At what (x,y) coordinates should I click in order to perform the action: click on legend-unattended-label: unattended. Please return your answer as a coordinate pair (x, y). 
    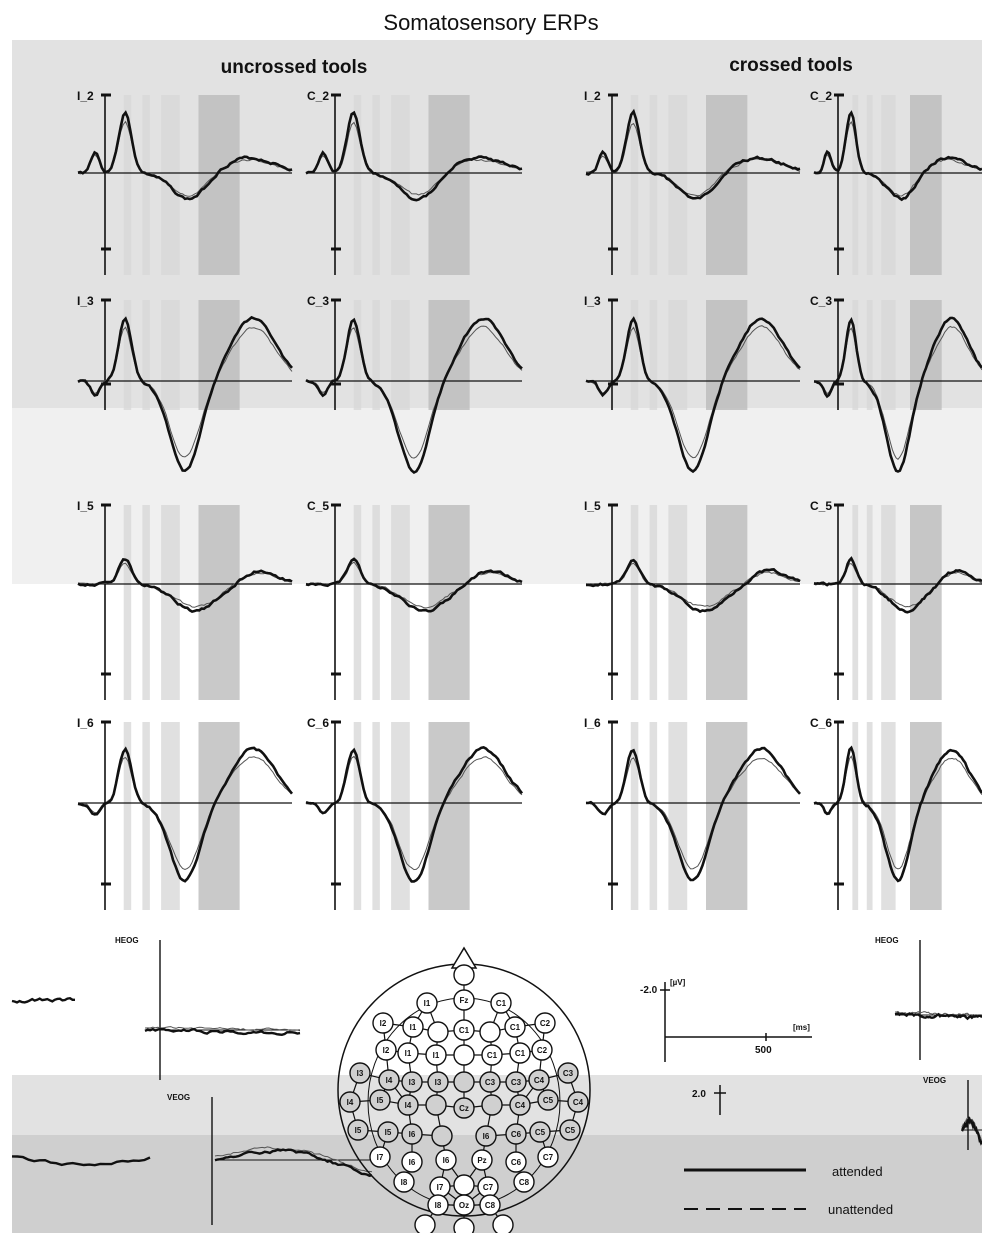
    Looking at the image, I should click on (860, 1209).